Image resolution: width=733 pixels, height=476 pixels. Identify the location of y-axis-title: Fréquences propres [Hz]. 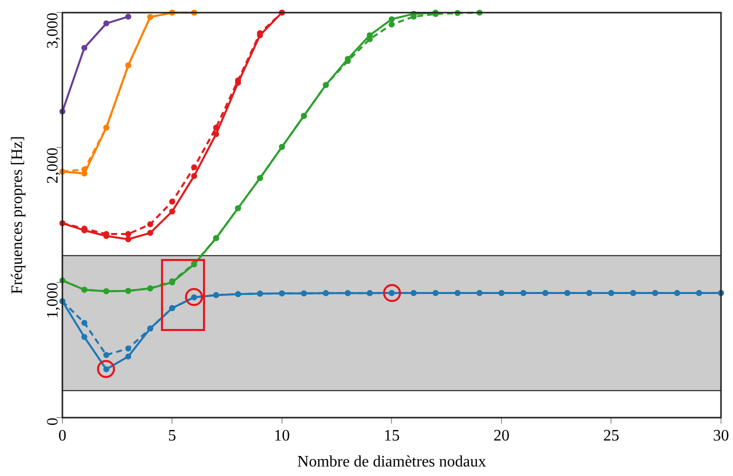
(17, 215).